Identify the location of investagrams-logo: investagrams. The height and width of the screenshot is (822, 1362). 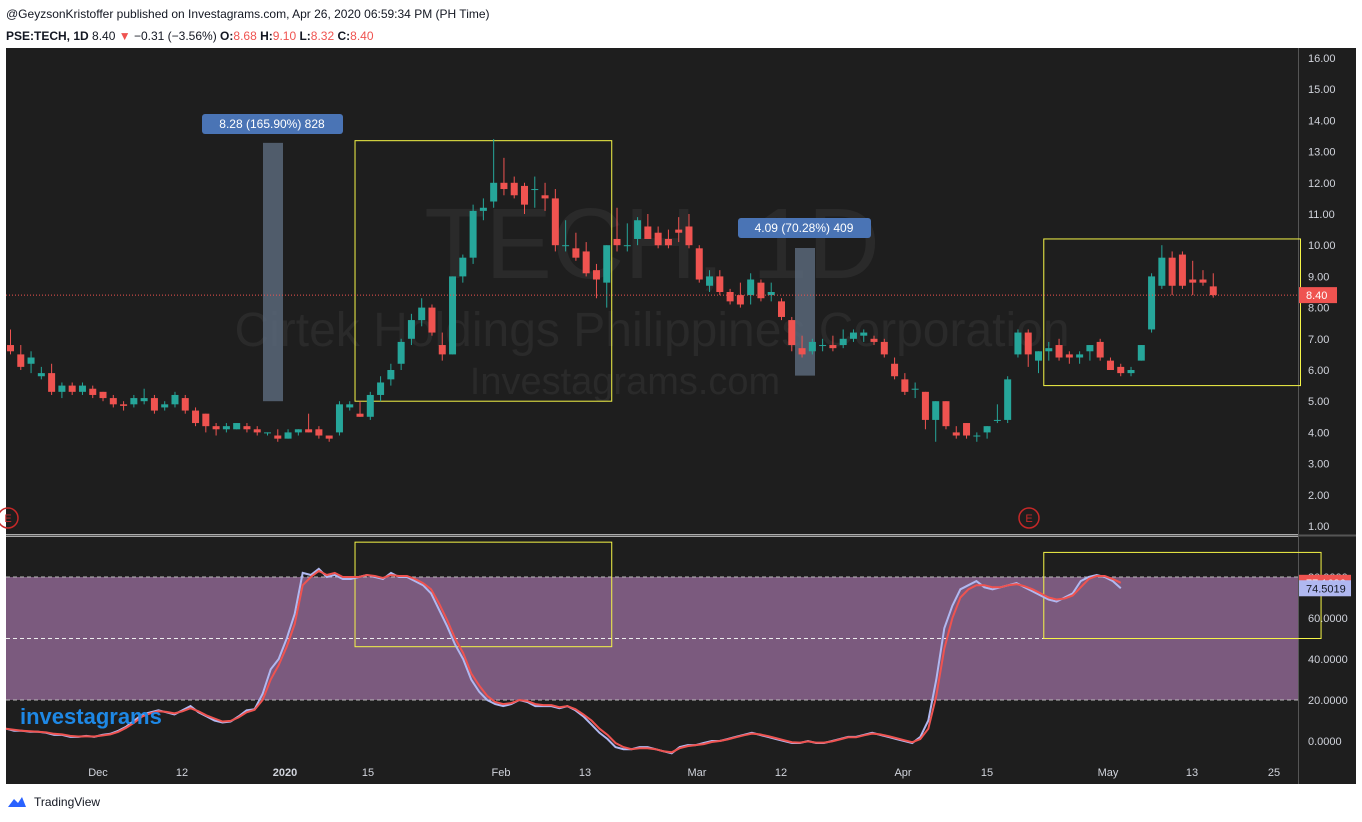
(91, 716).